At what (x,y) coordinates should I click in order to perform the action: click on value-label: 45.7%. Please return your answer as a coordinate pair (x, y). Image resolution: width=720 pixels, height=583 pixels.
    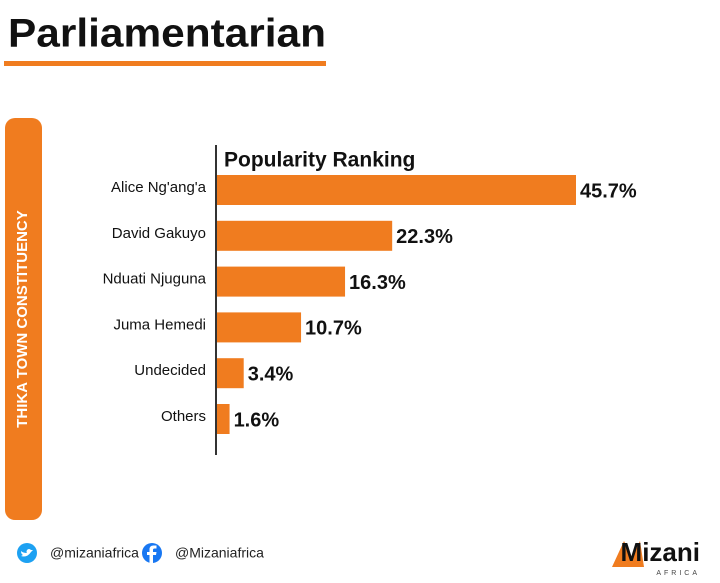
    Looking at the image, I should click on (608, 191).